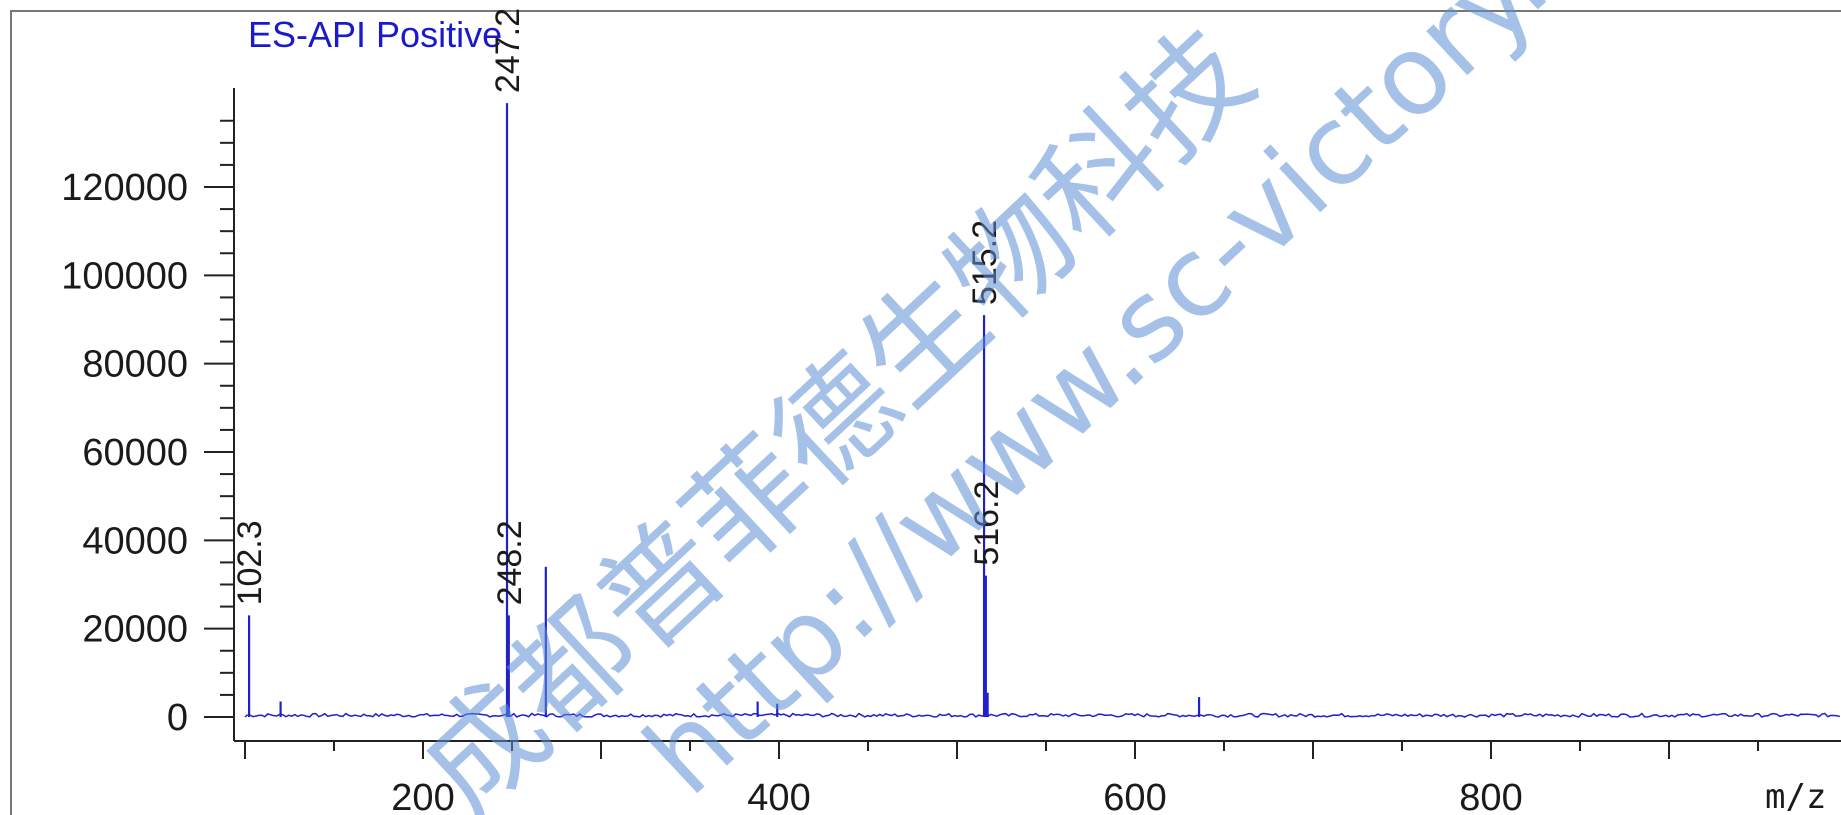  Describe the element at coordinates (135, 453) in the screenshot. I see `y-tick-label: 60000` at that location.